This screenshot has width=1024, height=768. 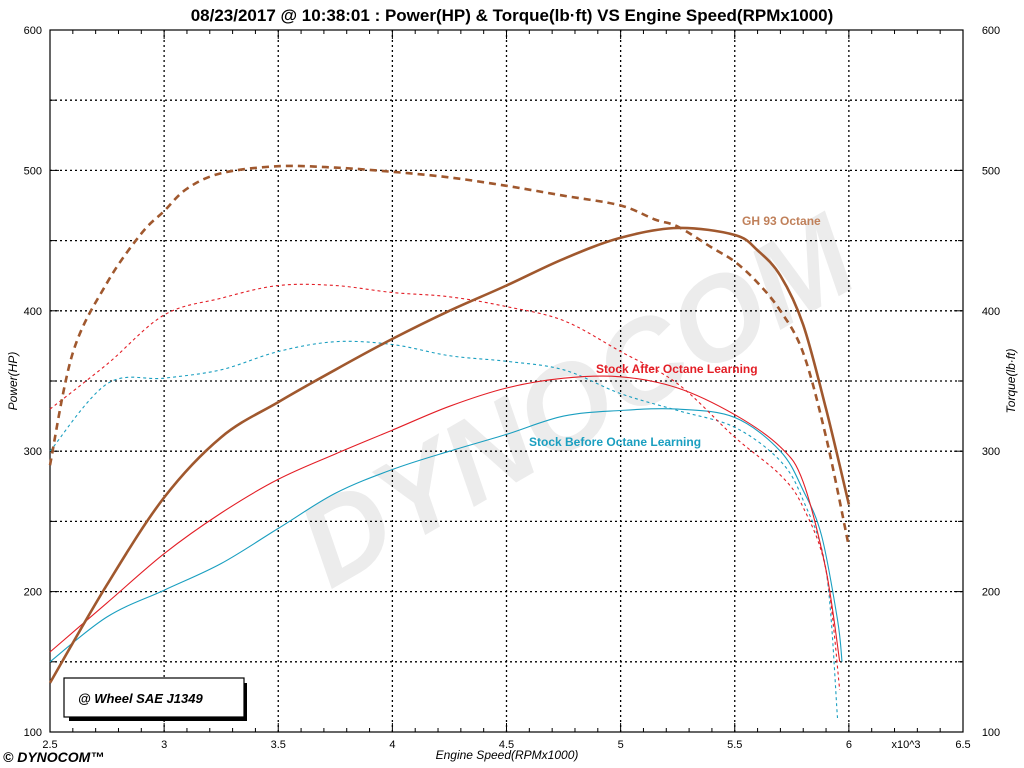 I want to click on series-label-gh93: GH 93 Octane, so click(x=781, y=221).